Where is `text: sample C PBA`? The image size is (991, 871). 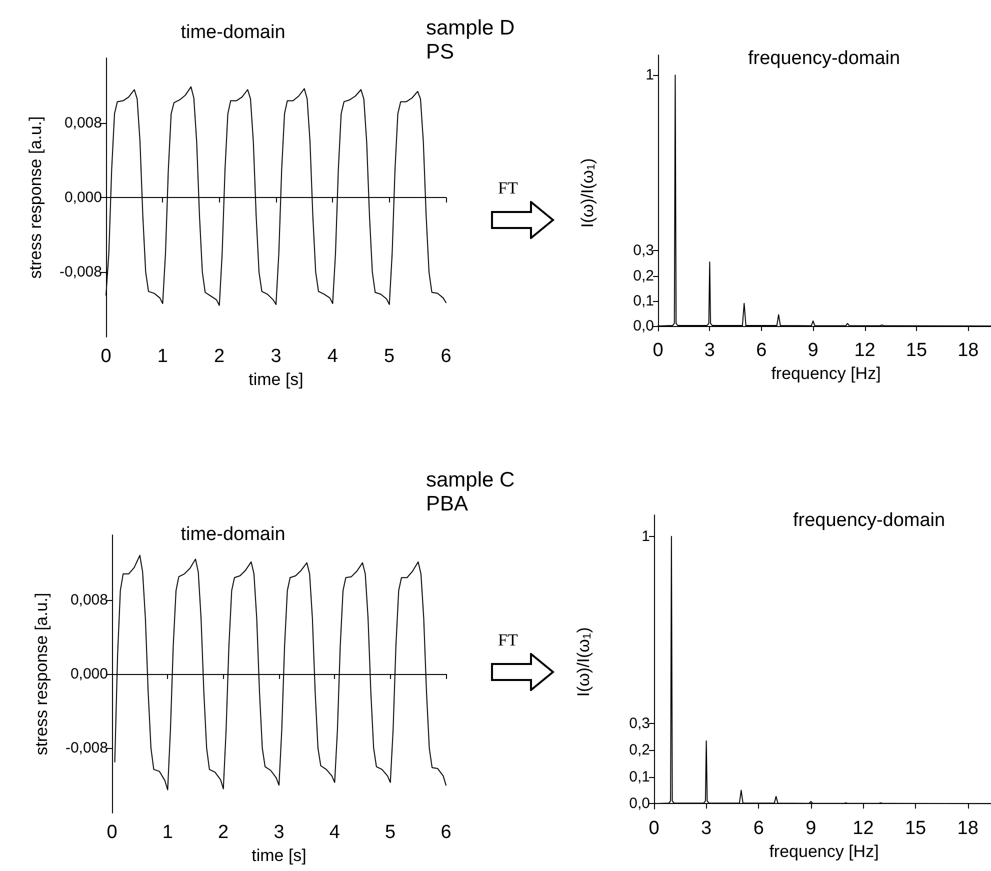 text: sample C PBA is located at coordinates (470, 492).